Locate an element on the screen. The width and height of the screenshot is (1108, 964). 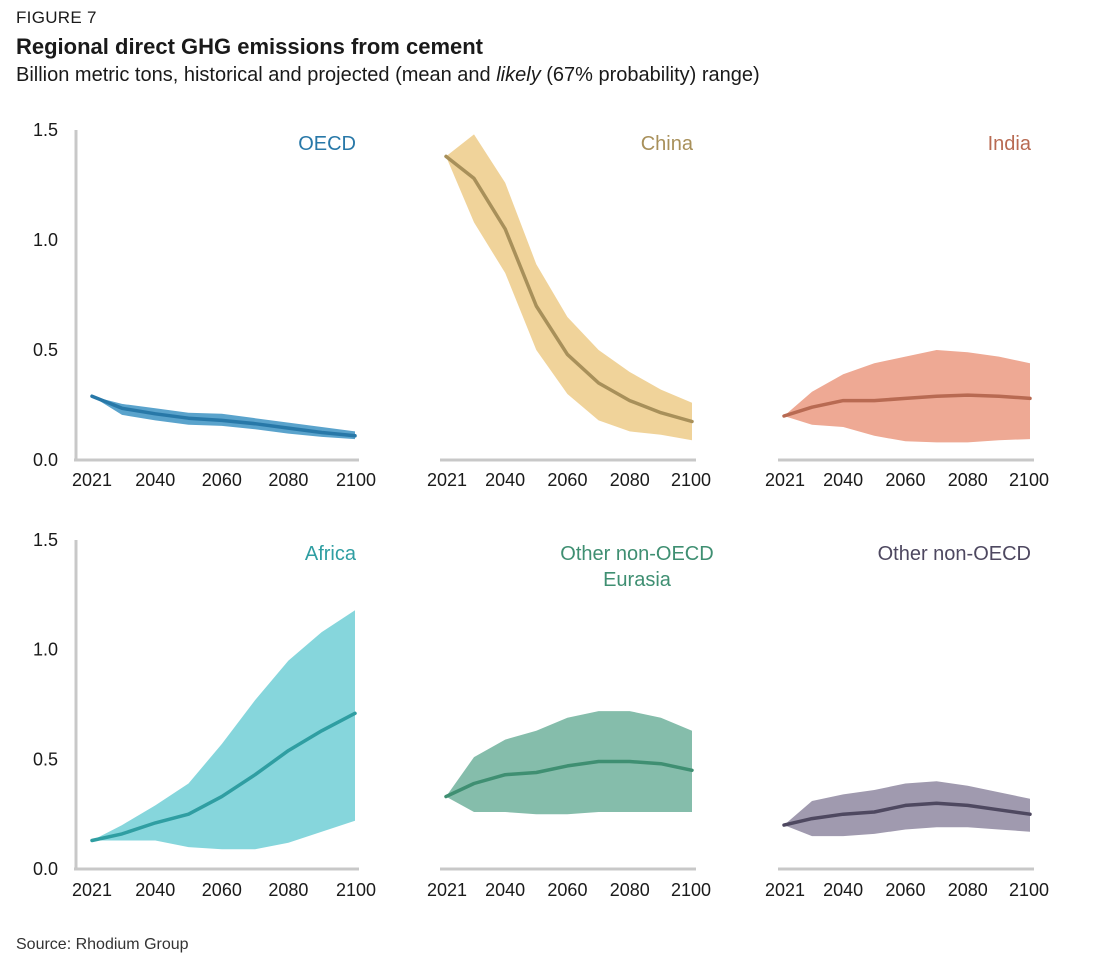
likely-range-band-other-non-oecd-eurasia is located at coordinates (569, 763).